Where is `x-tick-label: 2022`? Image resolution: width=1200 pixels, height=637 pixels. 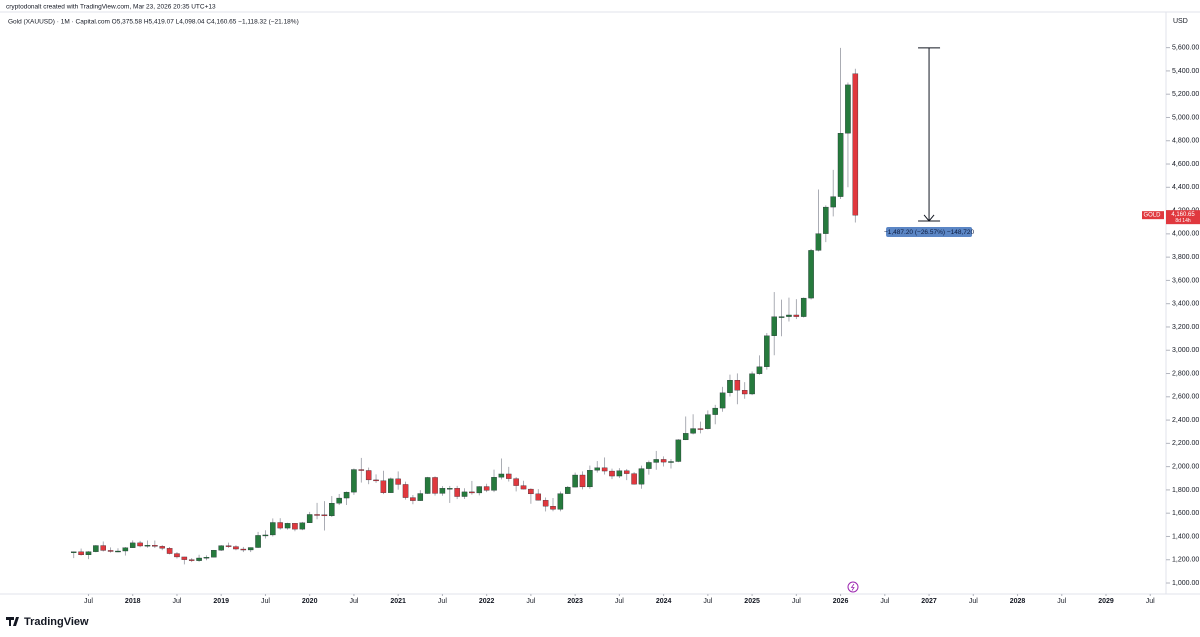 x-tick-label: 2022 is located at coordinates (487, 601).